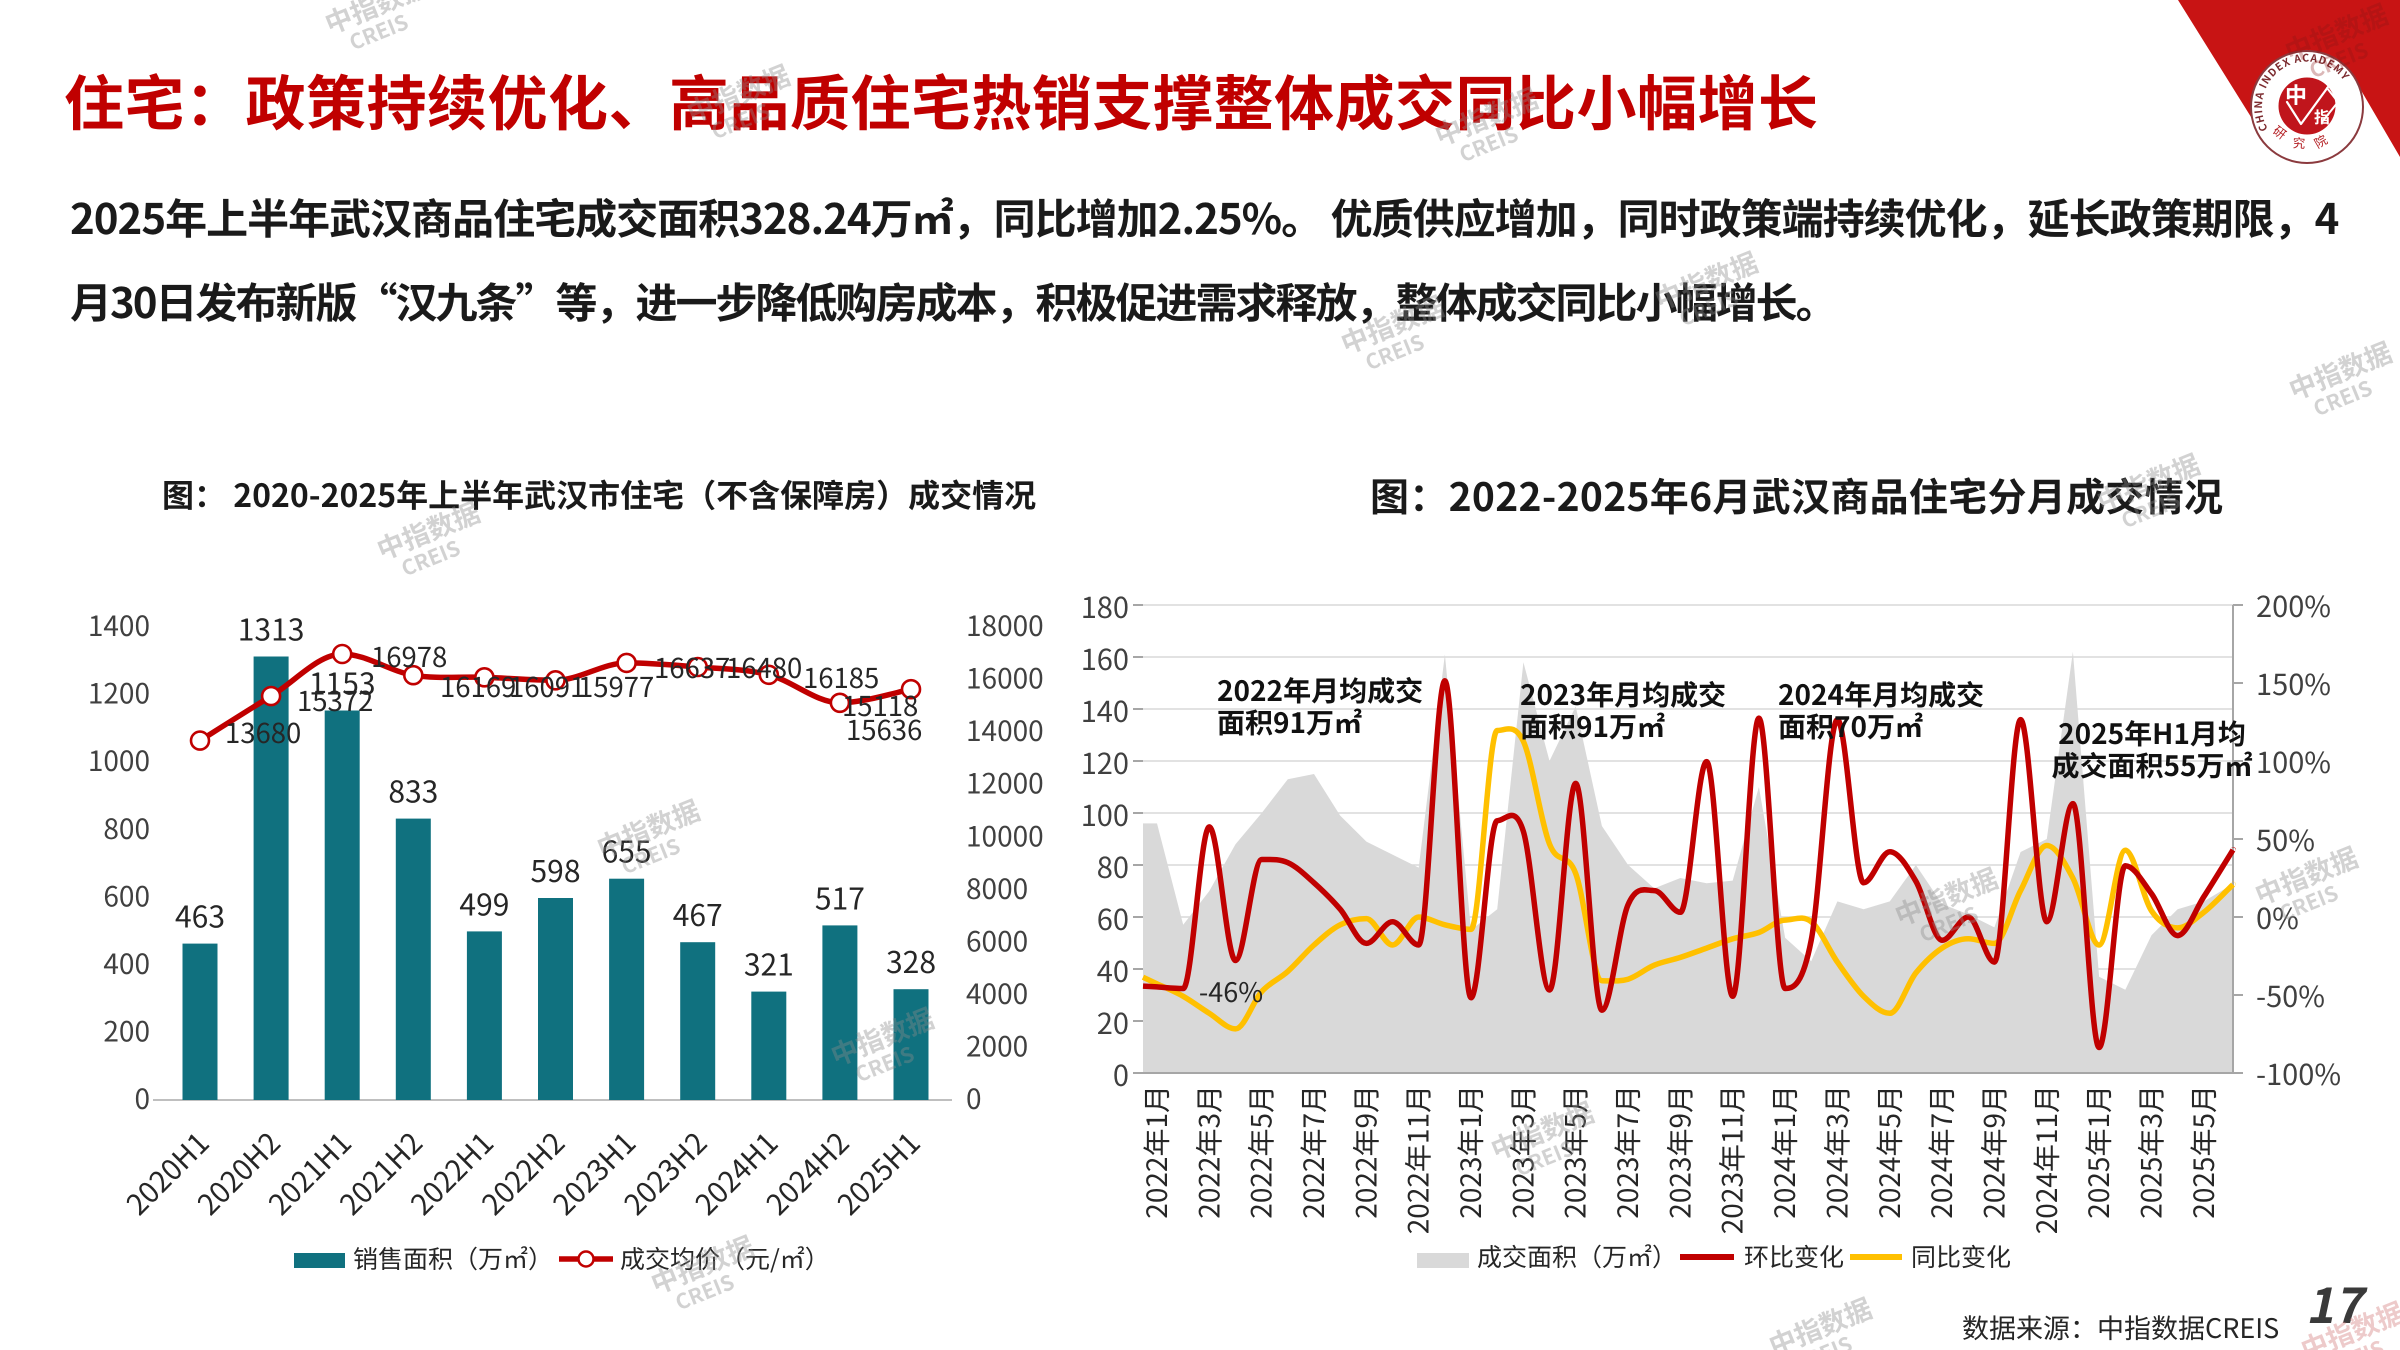 Image resolution: width=2400 pixels, height=1350 pixels. What do you see at coordinates (1113, 918) in the screenshot?
I see `svg-text: 60` at bounding box center [1113, 918].